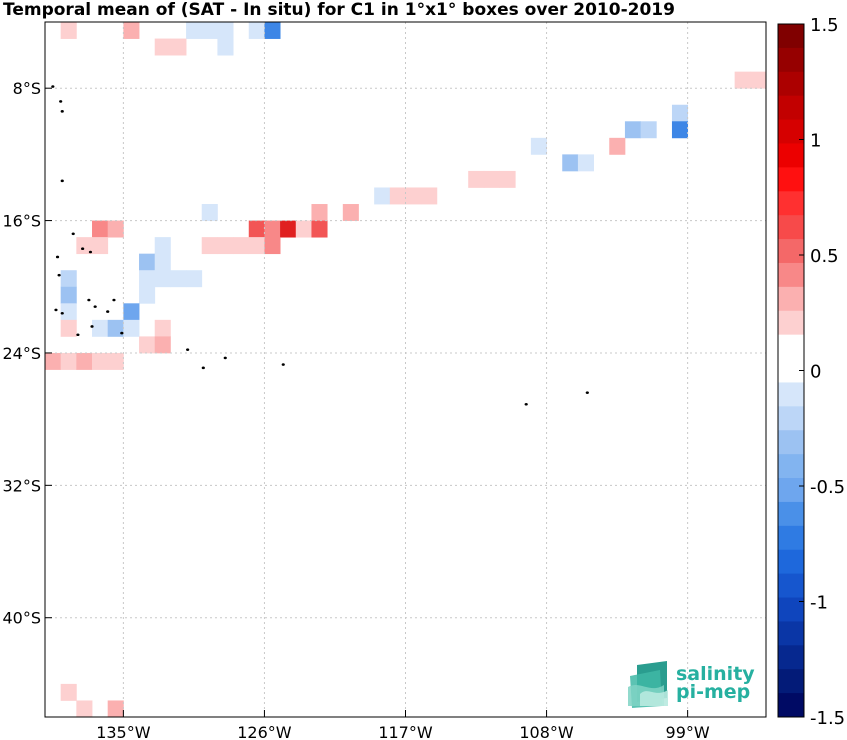  I want to click on colorbar-tick-label: 1.5, so click(824, 25).